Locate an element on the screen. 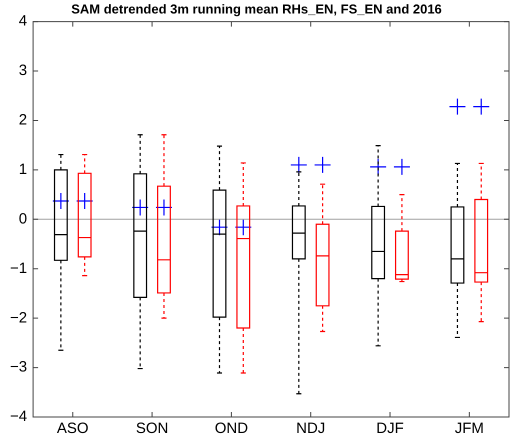  chart-title: SAM detrended 3m running mean RHs_EN, FS_EN and 2016 is located at coordinates (256, 8).